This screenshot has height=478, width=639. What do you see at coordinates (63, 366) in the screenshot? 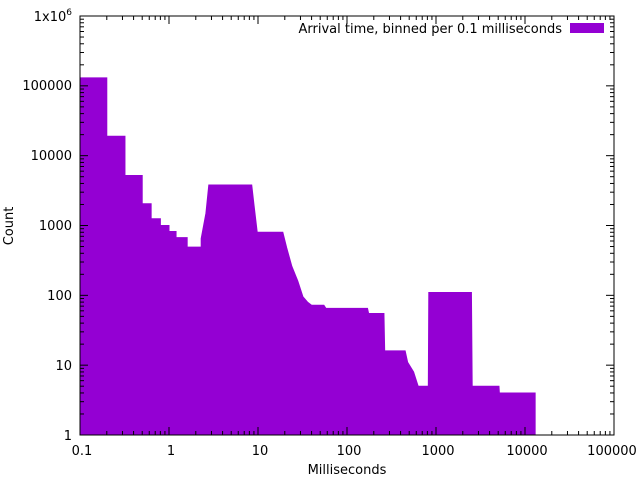
I see `y-tick-label-10: 10` at bounding box center [63, 366].